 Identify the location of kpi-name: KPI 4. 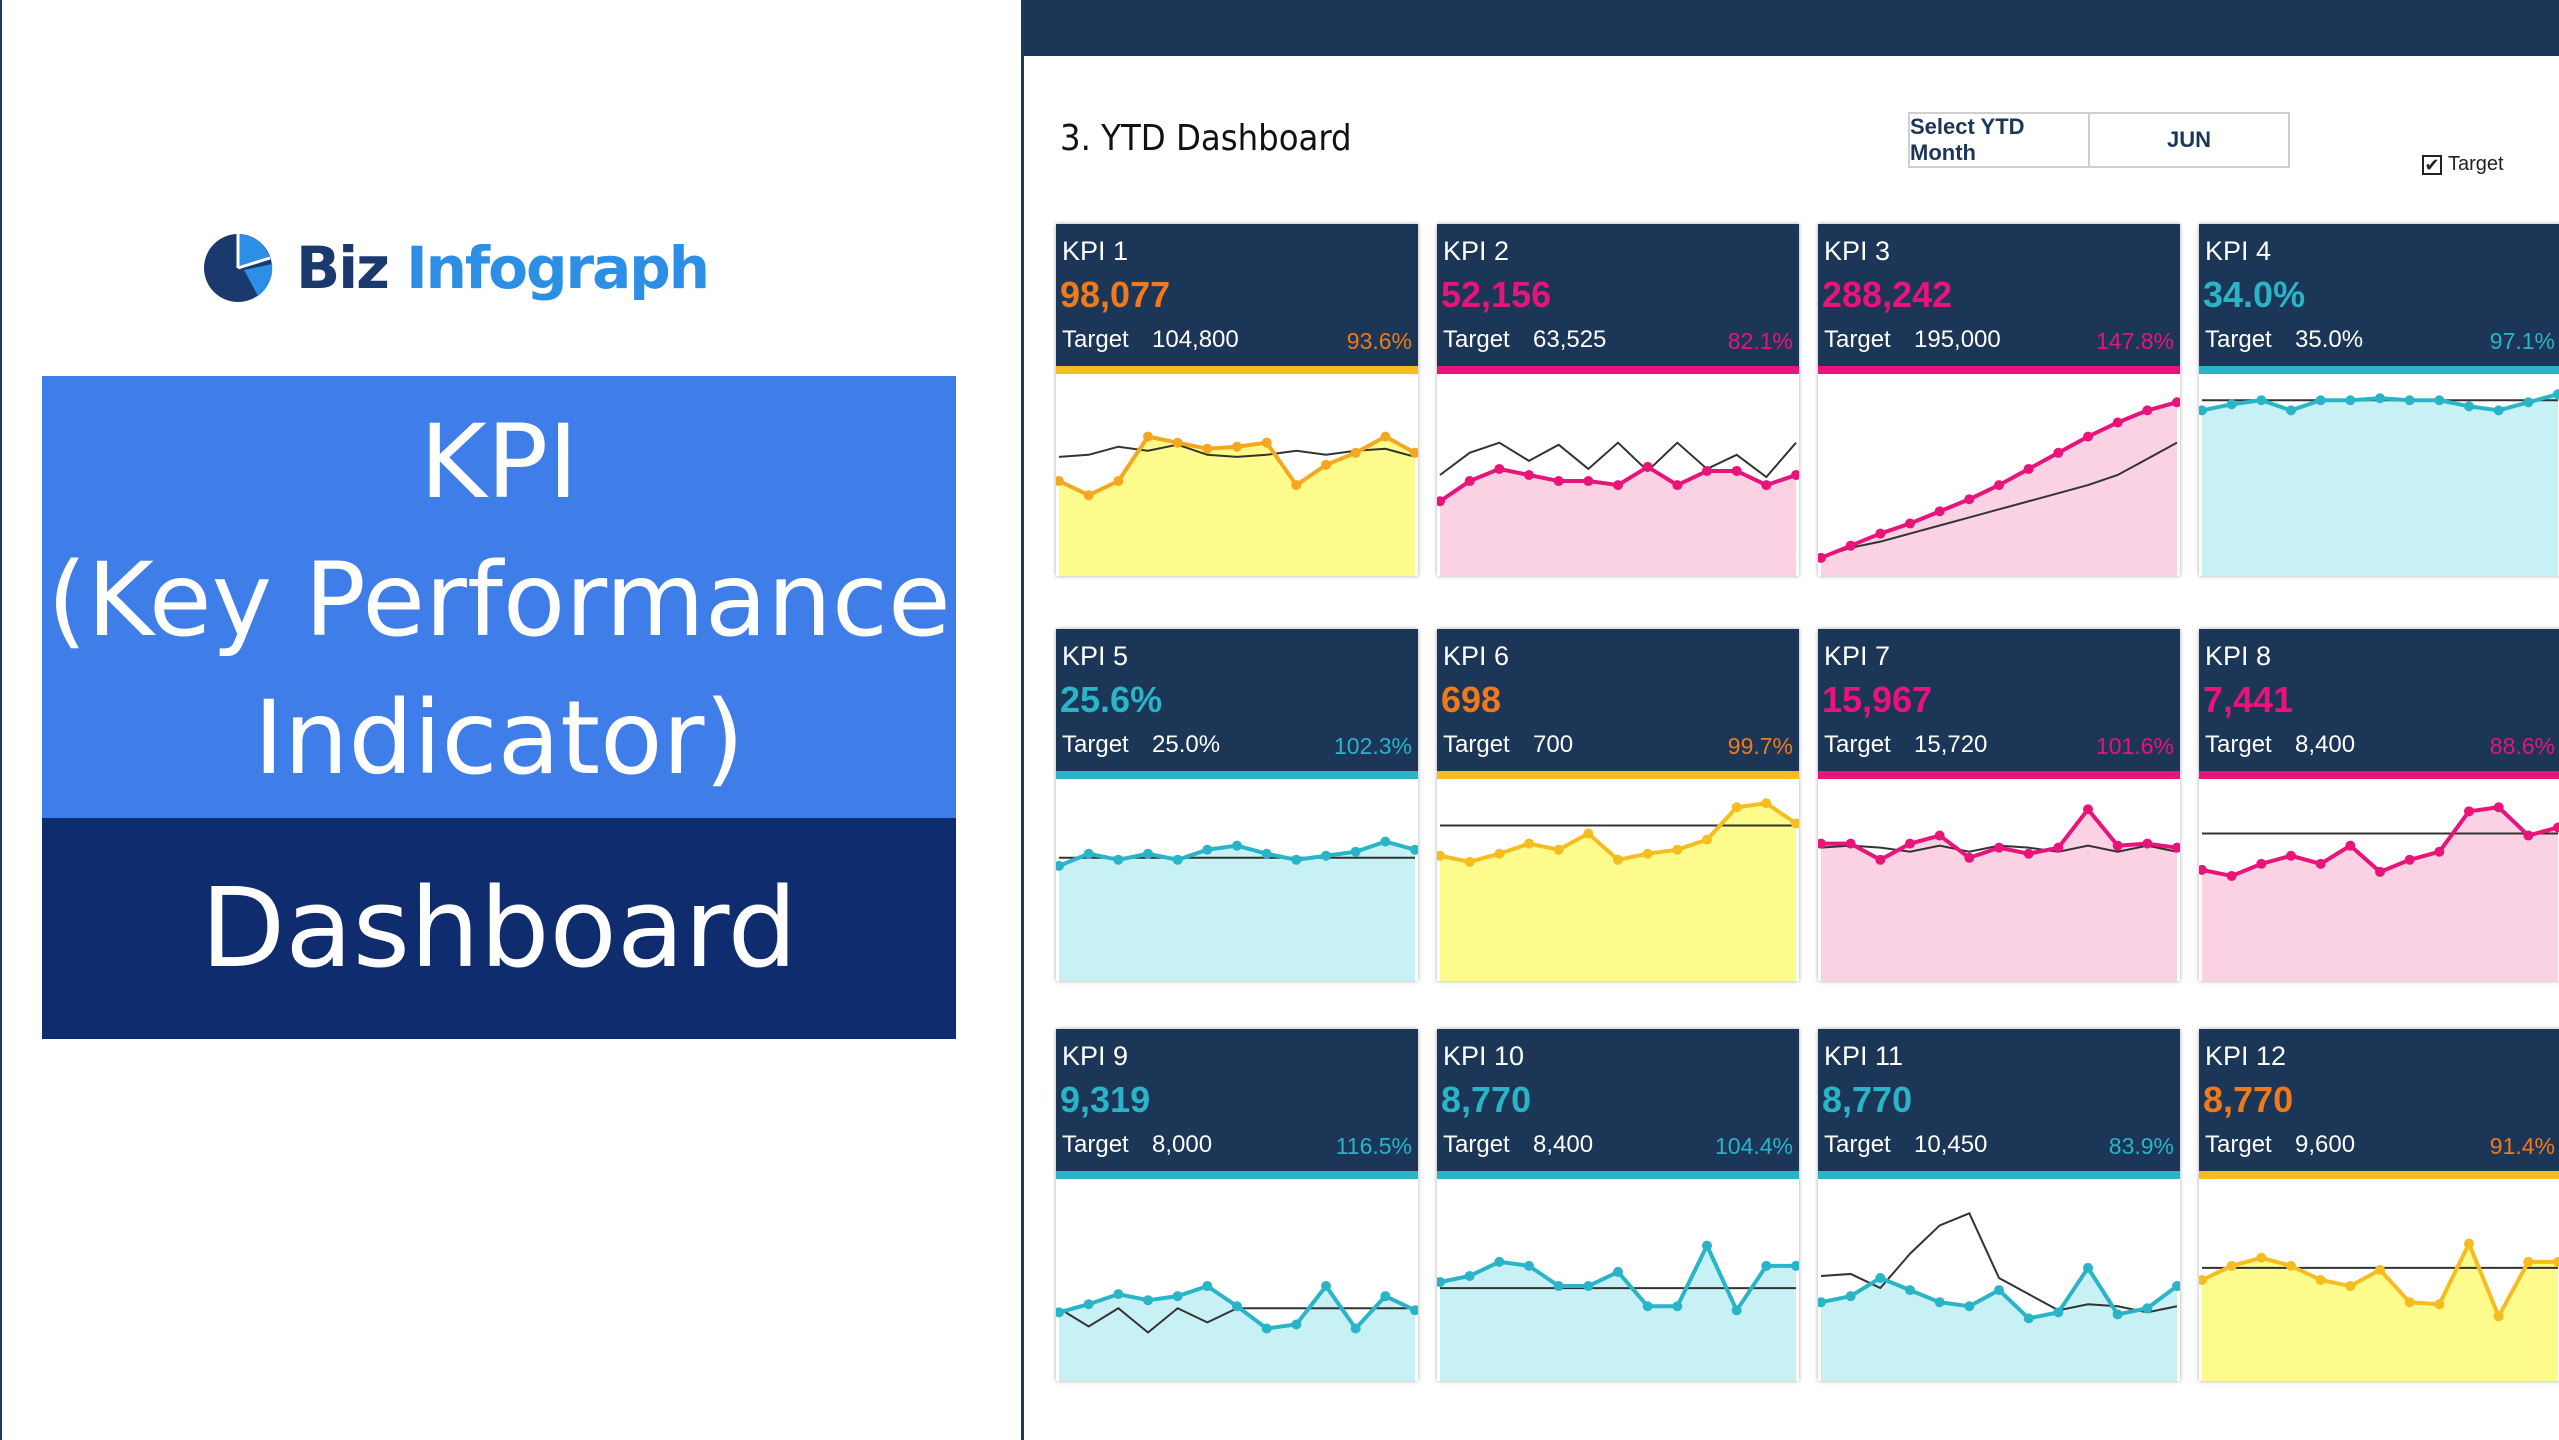
(2238, 251).